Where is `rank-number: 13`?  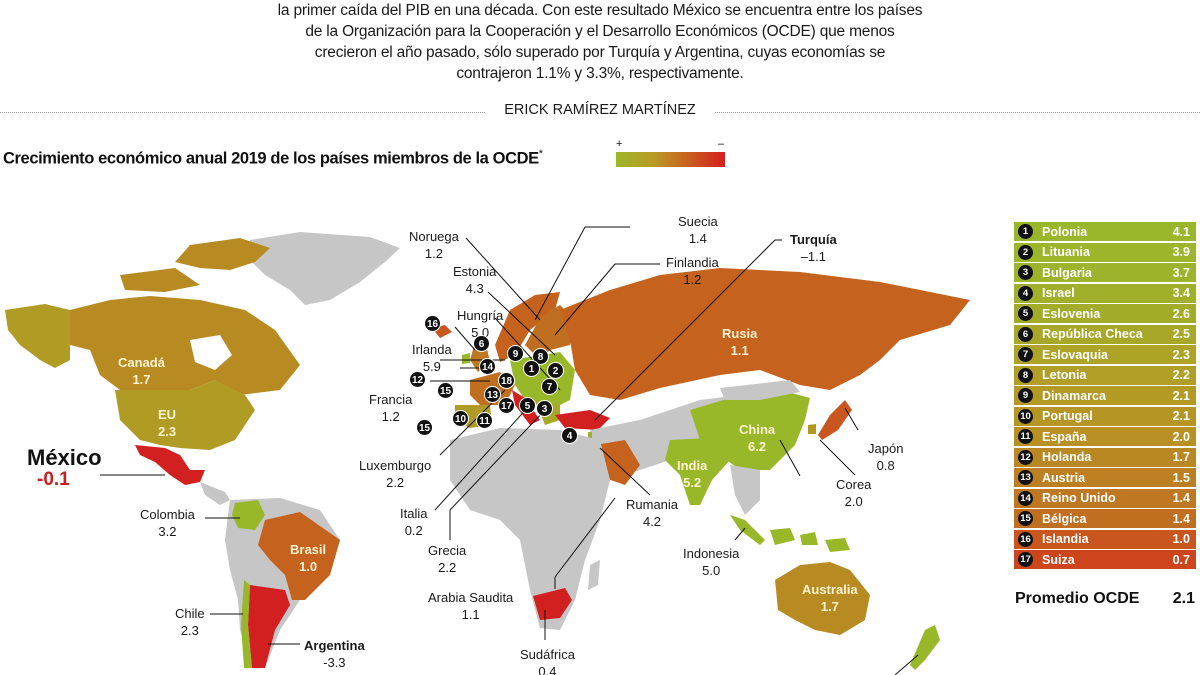
rank-number: 13 is located at coordinates (1025, 477).